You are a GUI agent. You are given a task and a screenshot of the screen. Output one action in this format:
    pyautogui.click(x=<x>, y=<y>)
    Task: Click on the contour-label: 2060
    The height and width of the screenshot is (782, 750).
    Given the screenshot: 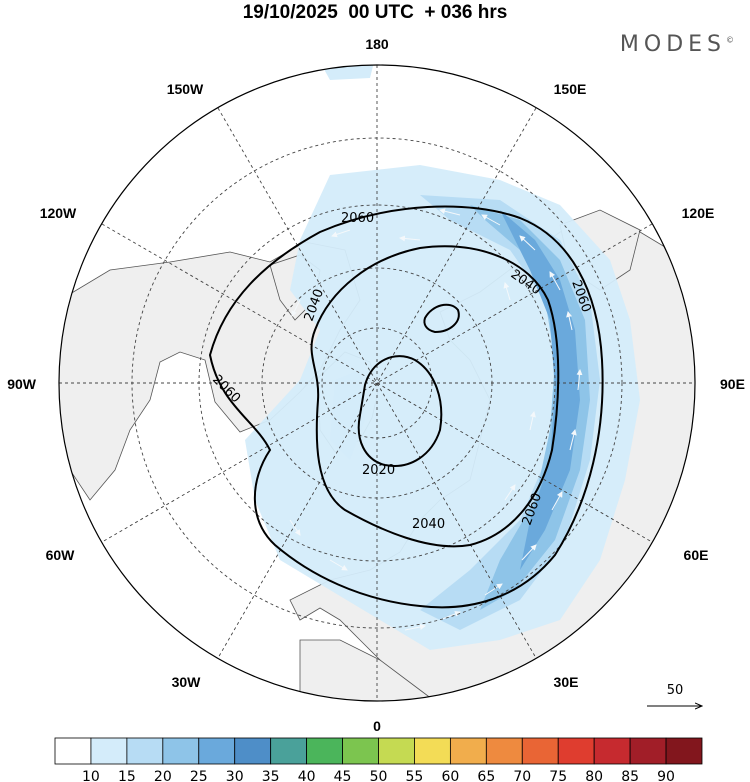 What is the action you would take?
    pyautogui.click(x=357, y=218)
    